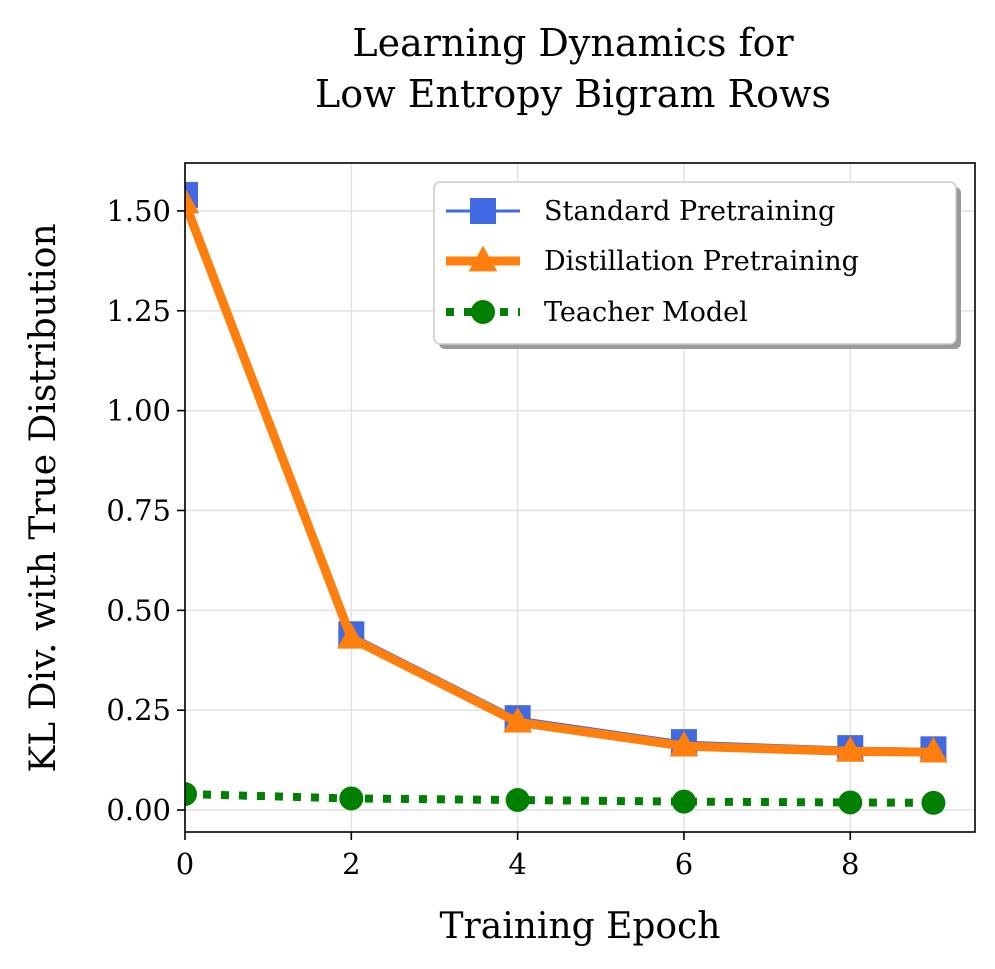 This screenshot has width=995, height=969. What do you see at coordinates (559, 798) in the screenshot?
I see `series-line-teacher-model` at bounding box center [559, 798].